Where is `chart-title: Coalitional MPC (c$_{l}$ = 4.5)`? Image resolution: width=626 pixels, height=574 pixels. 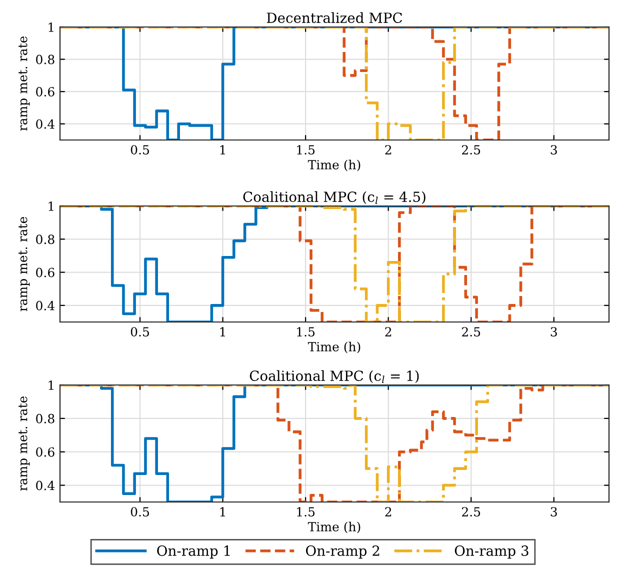
chart-title: Coalitional MPC (c$_{l}$ = 4.5) is located at coordinates (334, 197).